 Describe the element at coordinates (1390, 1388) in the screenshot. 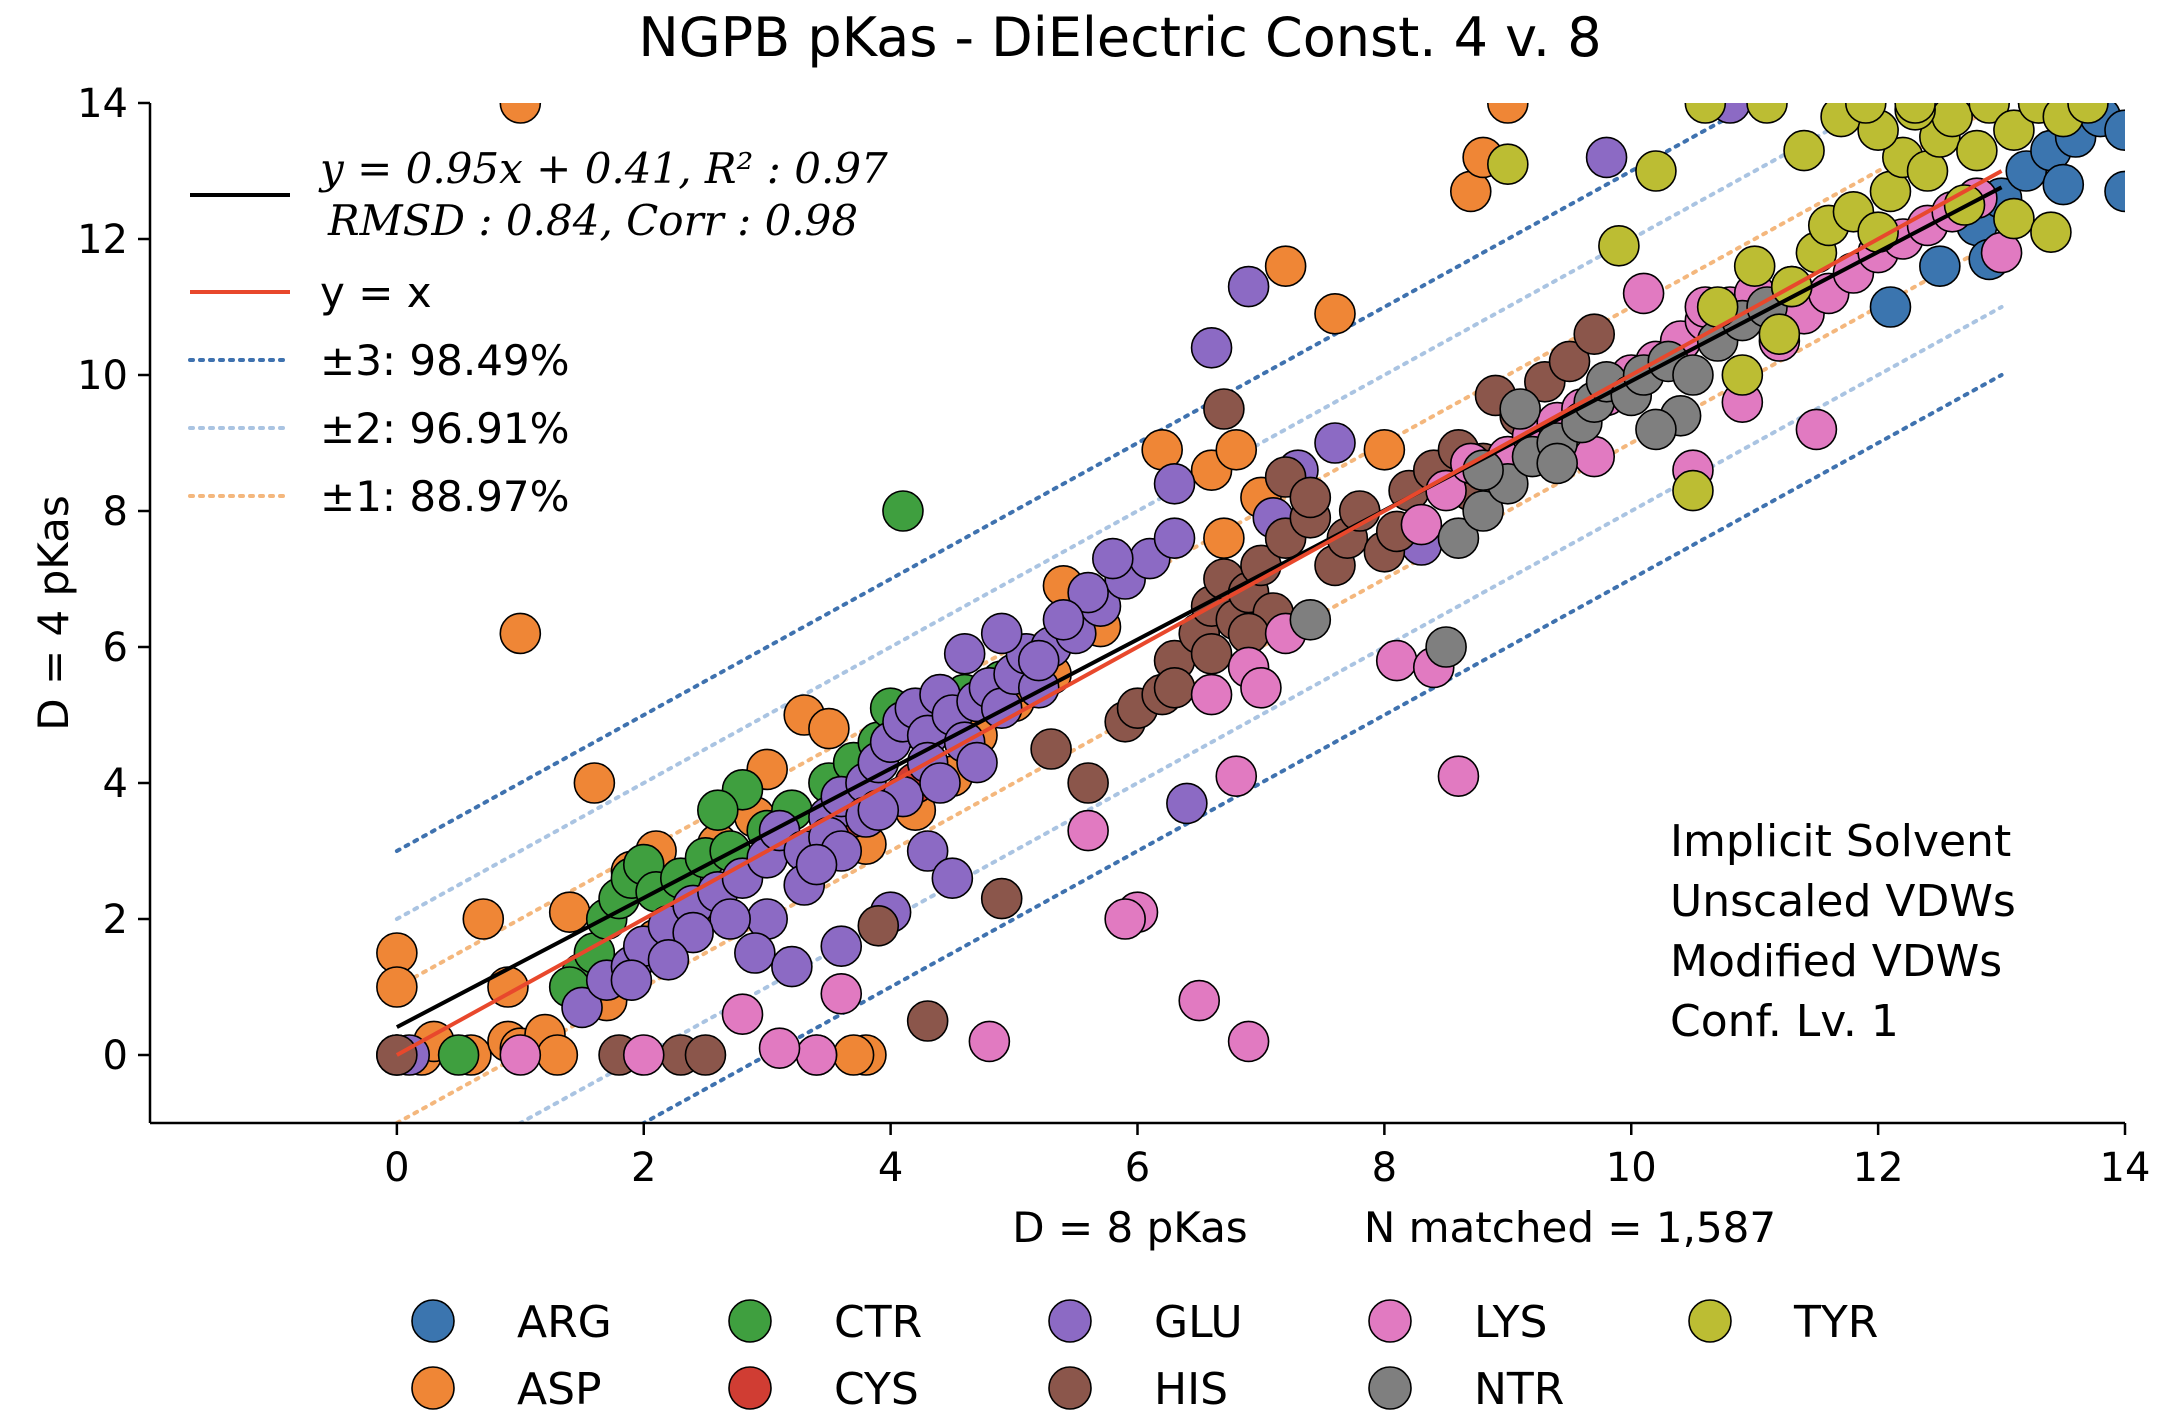

I see `legend-marker-ntr` at that location.